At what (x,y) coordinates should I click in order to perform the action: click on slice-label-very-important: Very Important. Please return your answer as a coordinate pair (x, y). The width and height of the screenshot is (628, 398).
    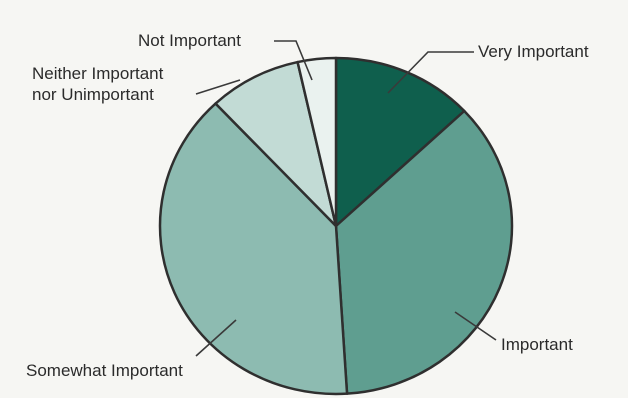
    Looking at the image, I should click on (533, 51).